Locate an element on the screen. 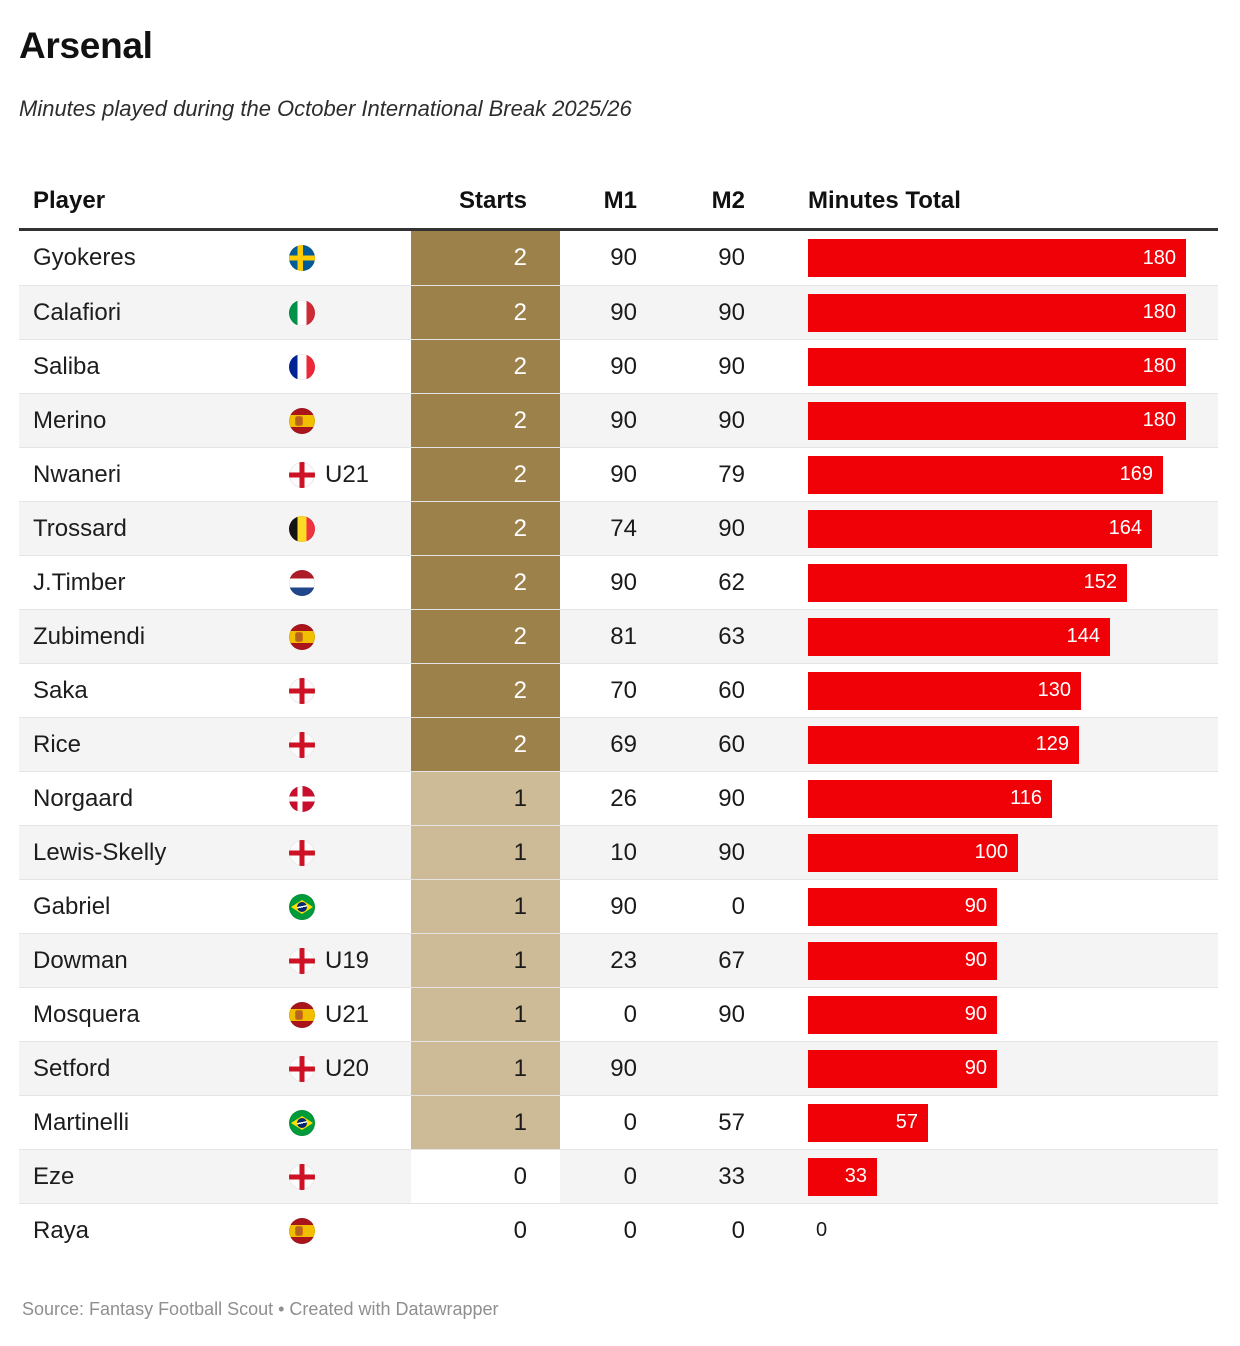 The image size is (1240, 1346). table-row: Gabriel 1 90 0 90 is located at coordinates (618, 906).